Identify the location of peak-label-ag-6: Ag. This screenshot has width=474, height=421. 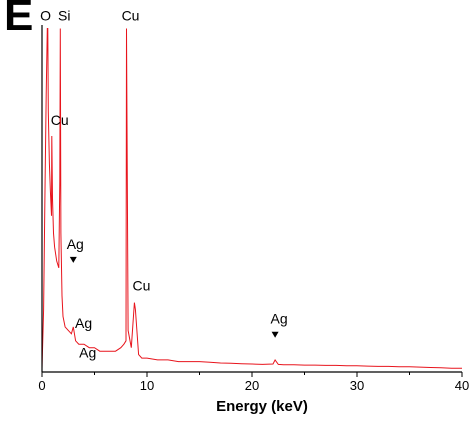
(87, 352).